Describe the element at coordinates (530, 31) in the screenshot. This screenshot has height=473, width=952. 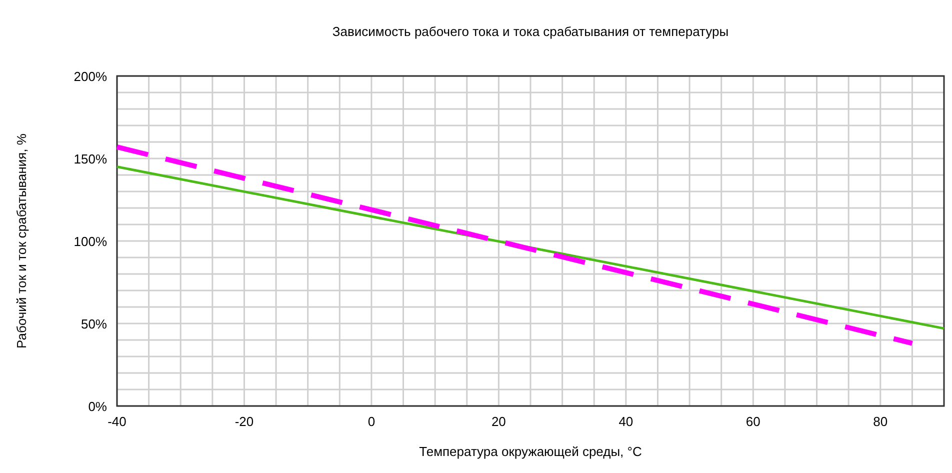
I see `chart-title: Зависимость рабочего тока и тока срабатывания от температуры` at that location.